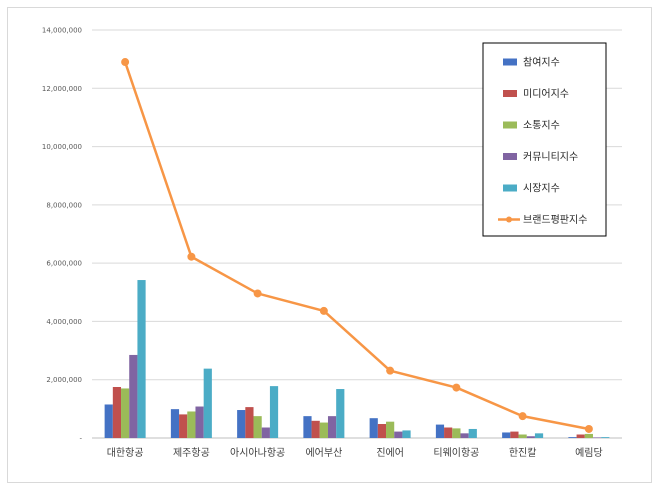 The height and width of the screenshot is (492, 660). Describe the element at coordinates (62, 89) in the screenshot. I see `y-tick-label: 12,000,000` at that location.